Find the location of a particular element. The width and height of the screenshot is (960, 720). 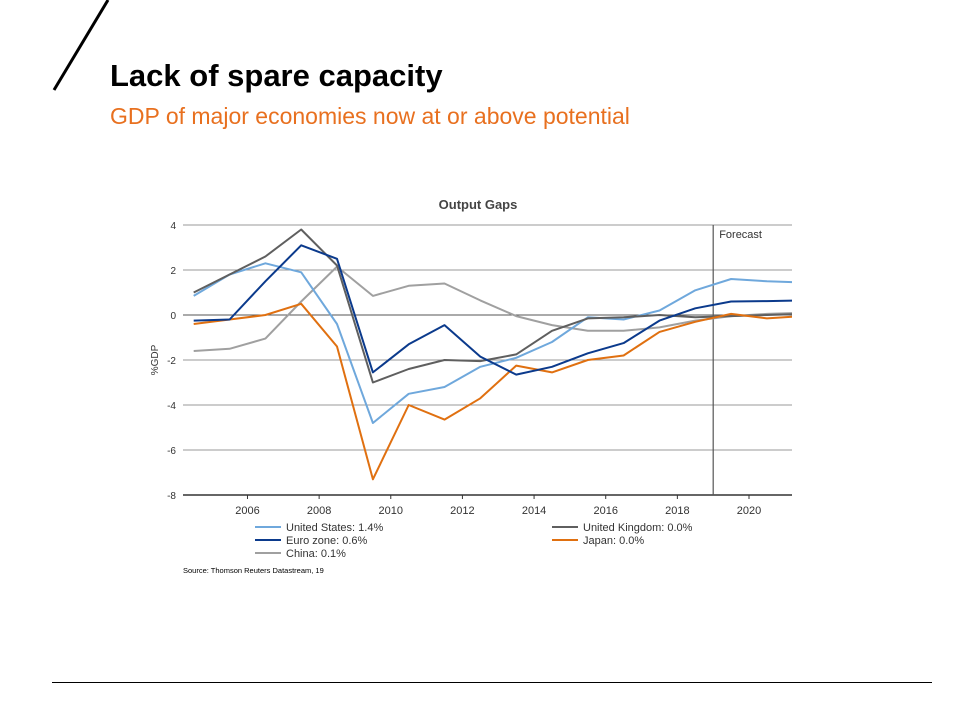

legend-label: United States: 1.4% is located at coordinates (334, 528).